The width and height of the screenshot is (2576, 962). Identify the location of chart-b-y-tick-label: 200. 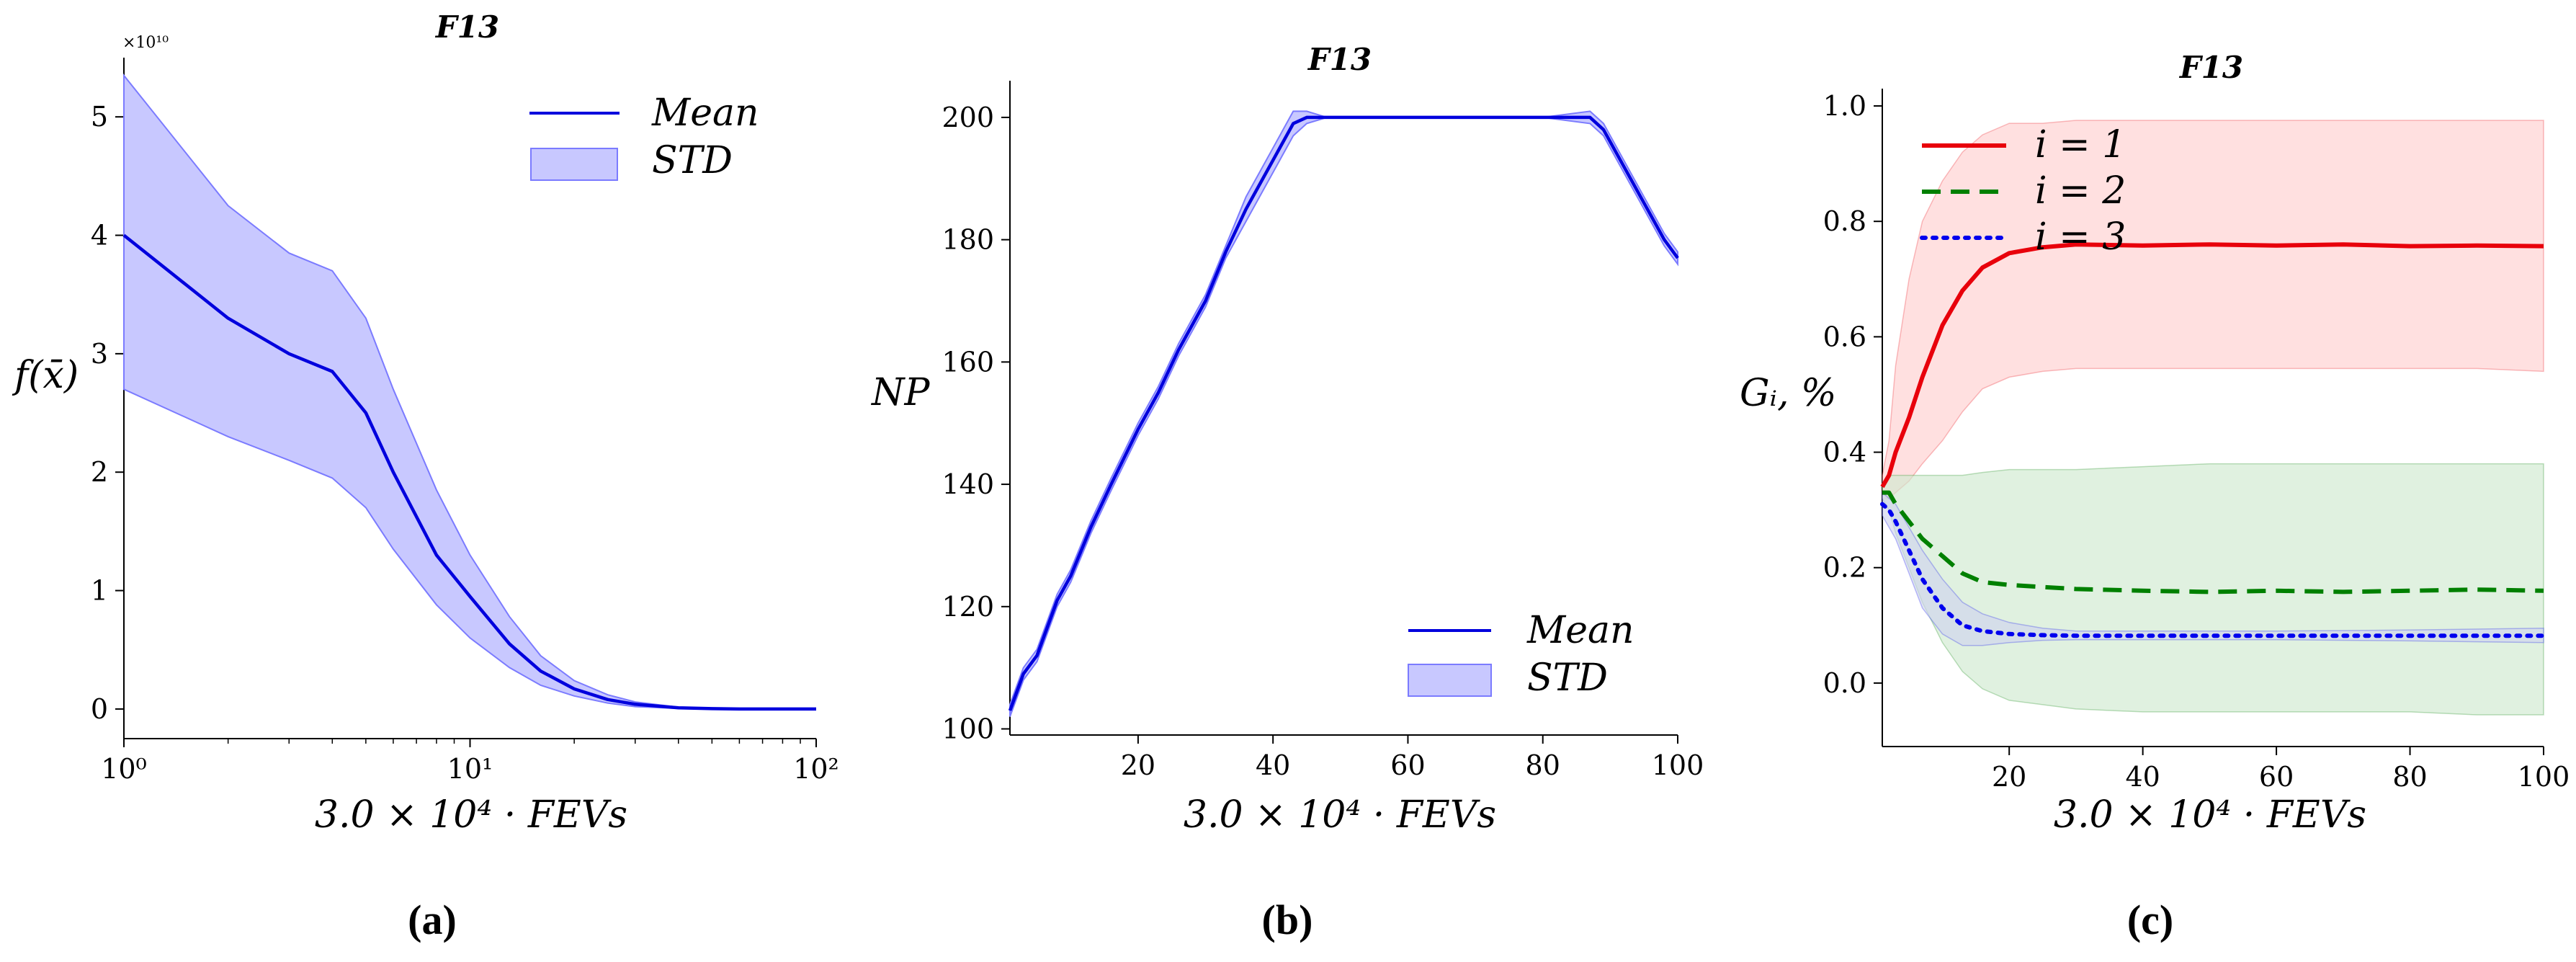
(968, 118).